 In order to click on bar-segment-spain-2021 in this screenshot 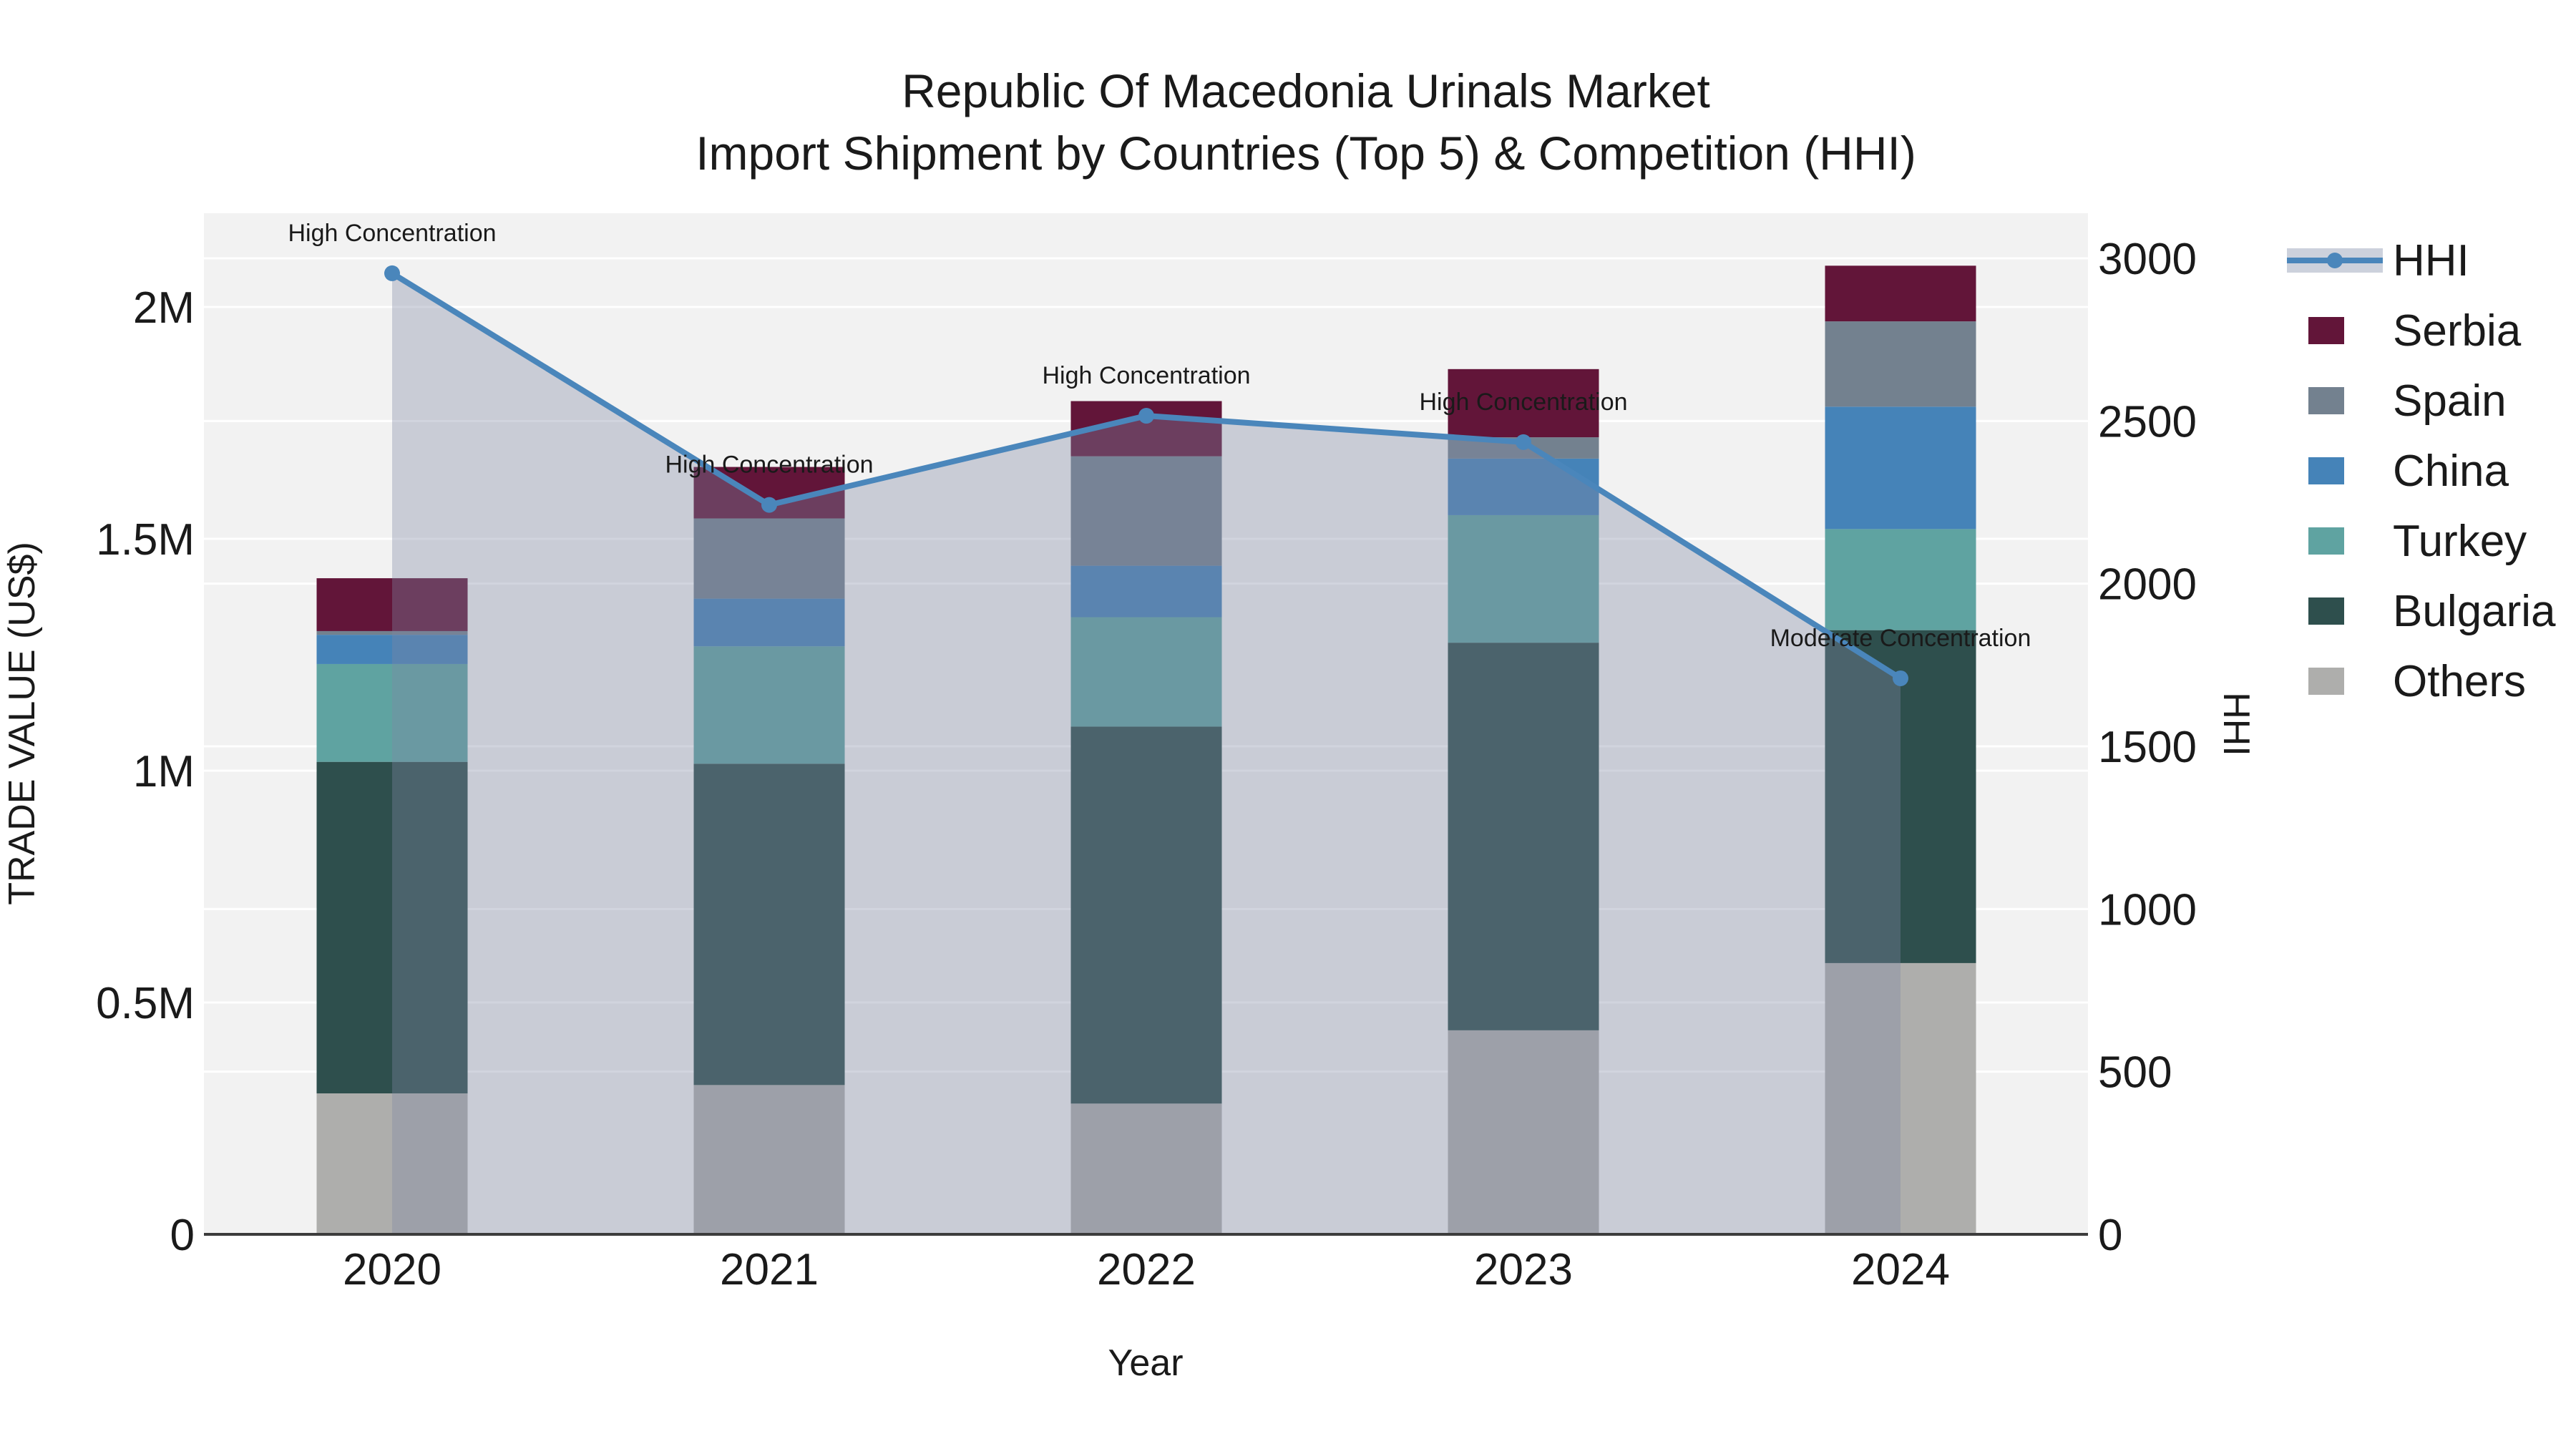, I will do `click(769, 558)`.